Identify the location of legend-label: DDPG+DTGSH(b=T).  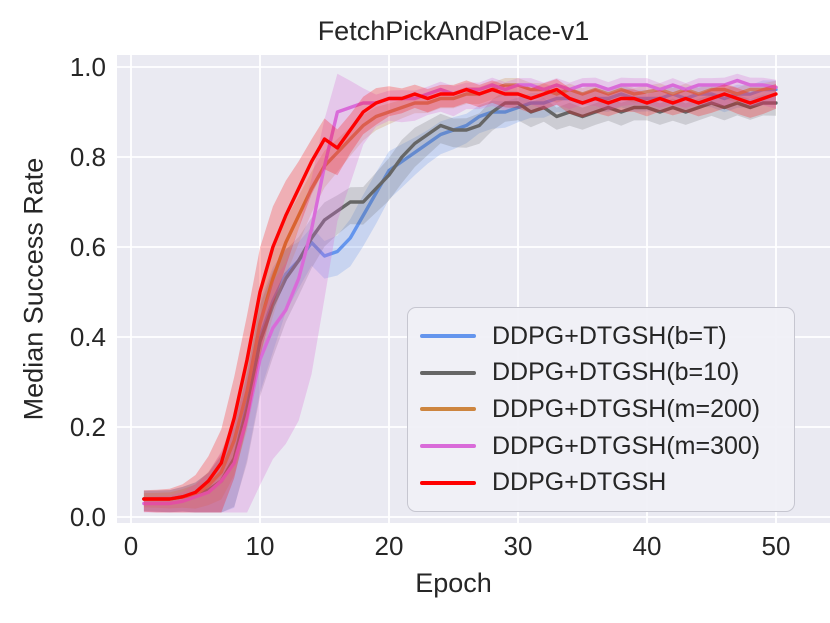
(609, 335).